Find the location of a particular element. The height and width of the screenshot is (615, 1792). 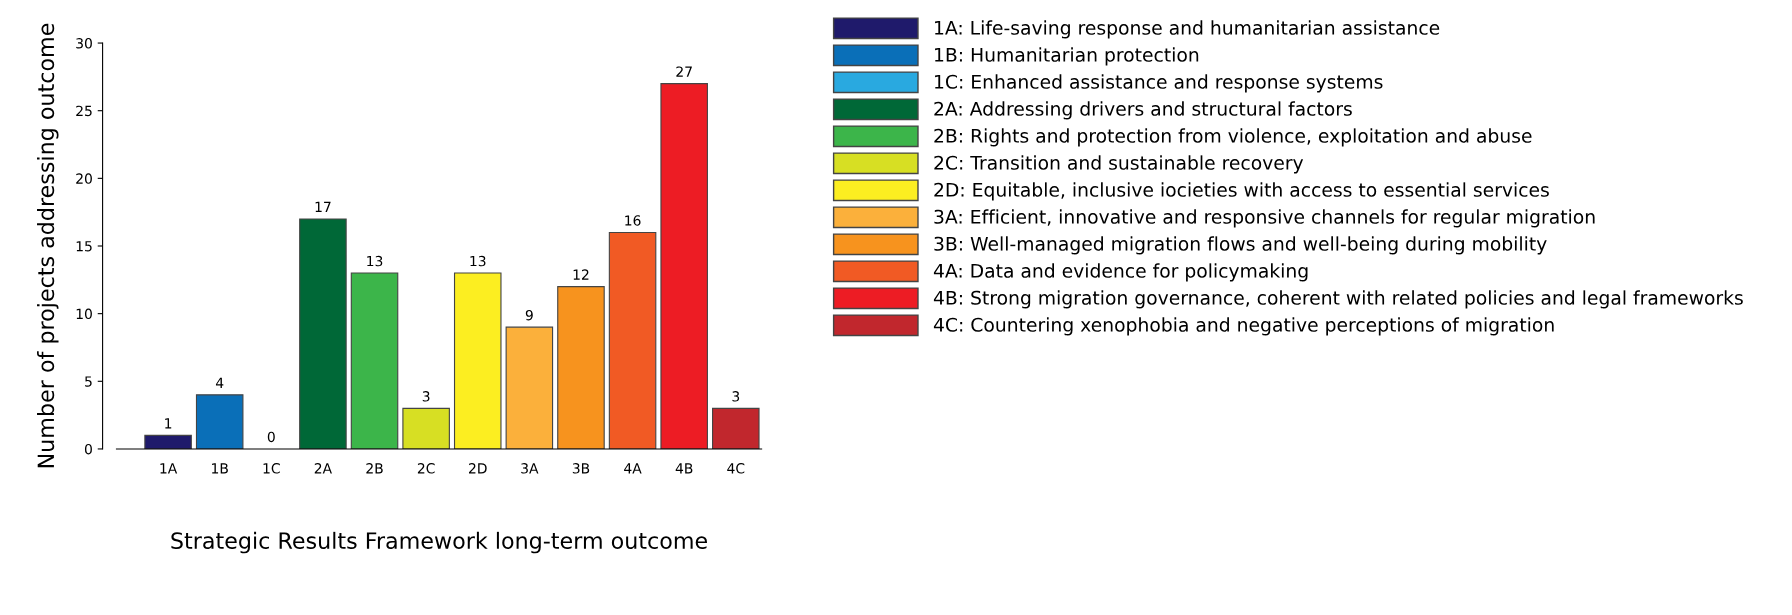

x-tick-label: 1C is located at coordinates (271, 468).